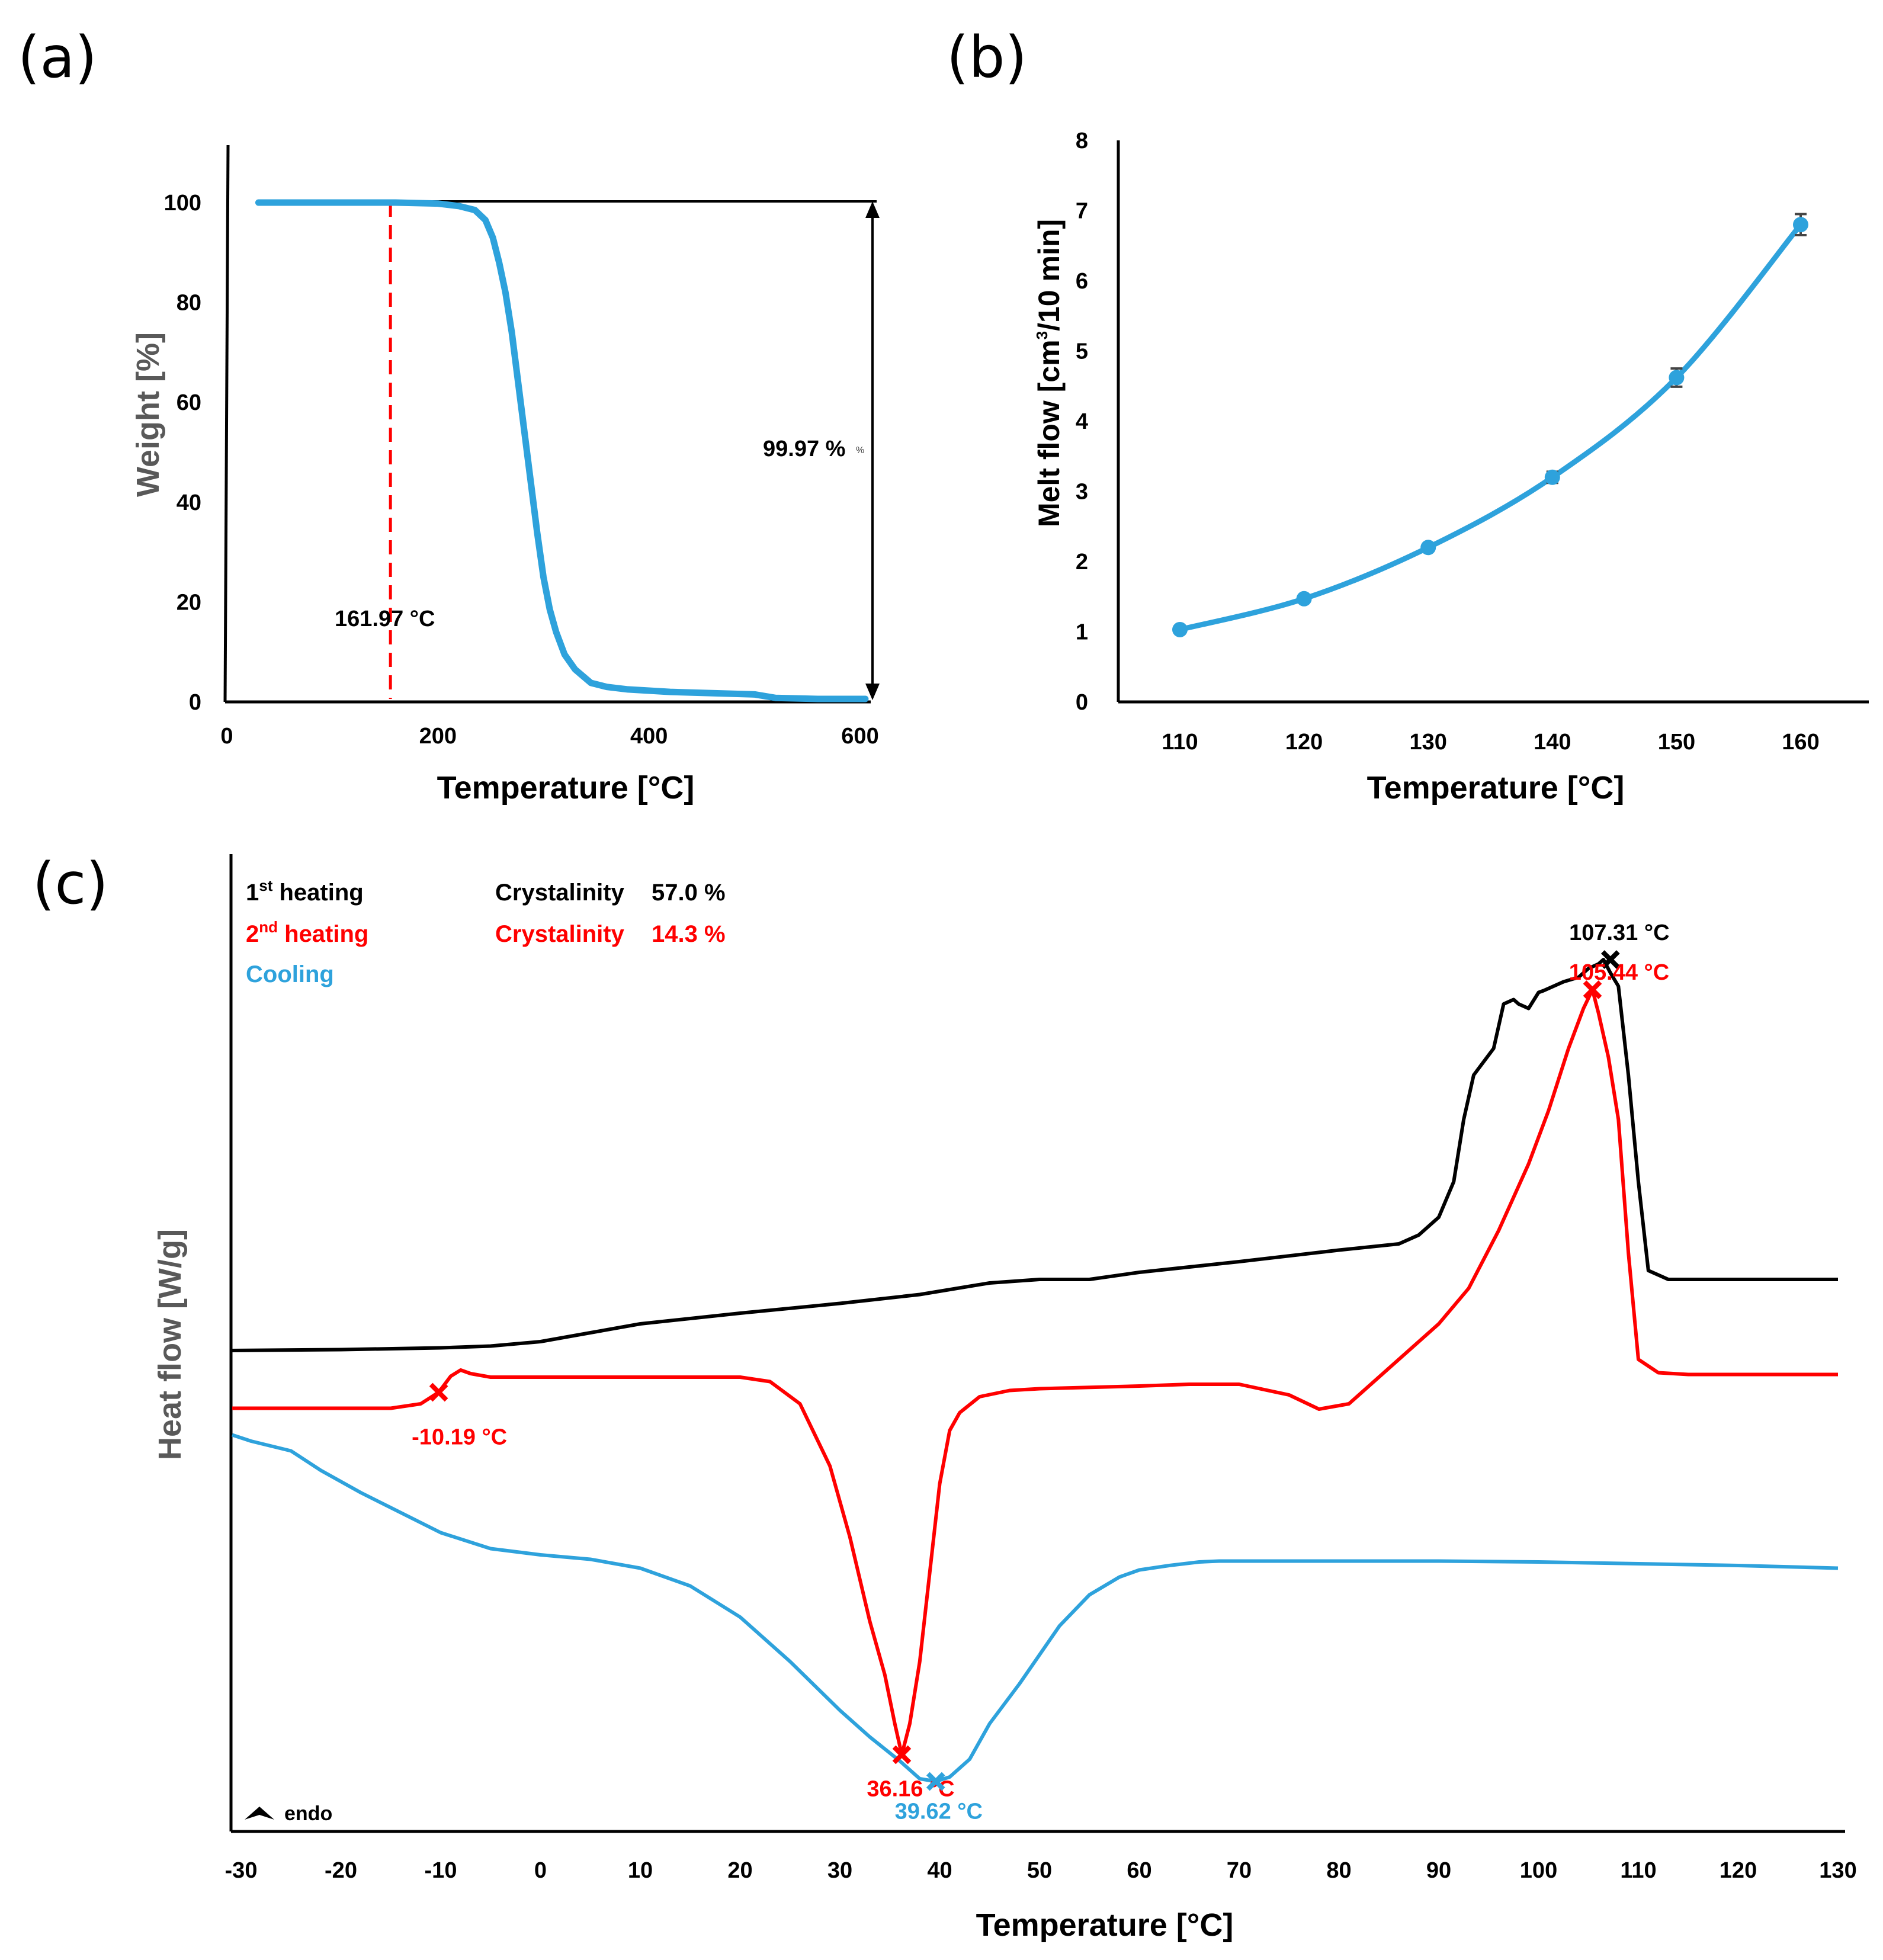  Describe the element at coordinates (307, 933) in the screenshot. I see `legend-2nd-heating: 2nd heating` at that location.